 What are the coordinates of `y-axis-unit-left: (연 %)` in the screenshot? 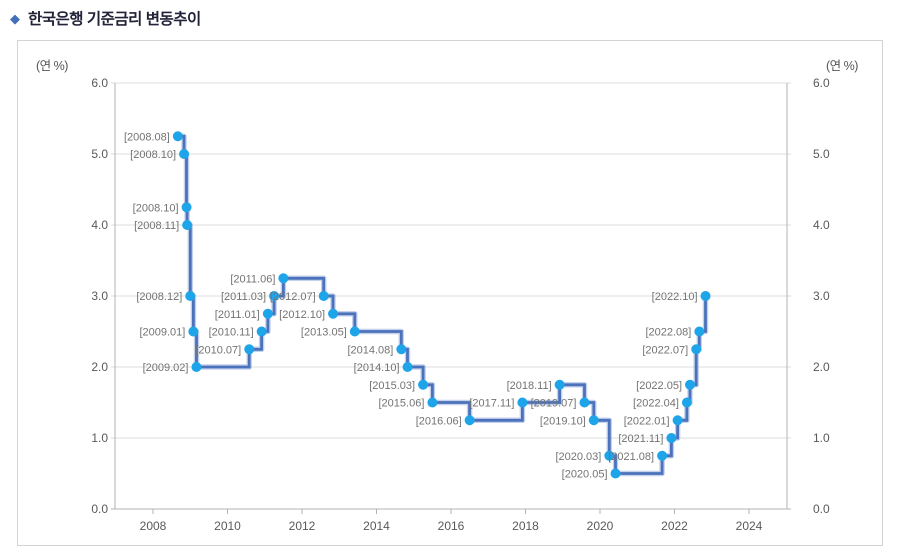 It's located at (52, 66).